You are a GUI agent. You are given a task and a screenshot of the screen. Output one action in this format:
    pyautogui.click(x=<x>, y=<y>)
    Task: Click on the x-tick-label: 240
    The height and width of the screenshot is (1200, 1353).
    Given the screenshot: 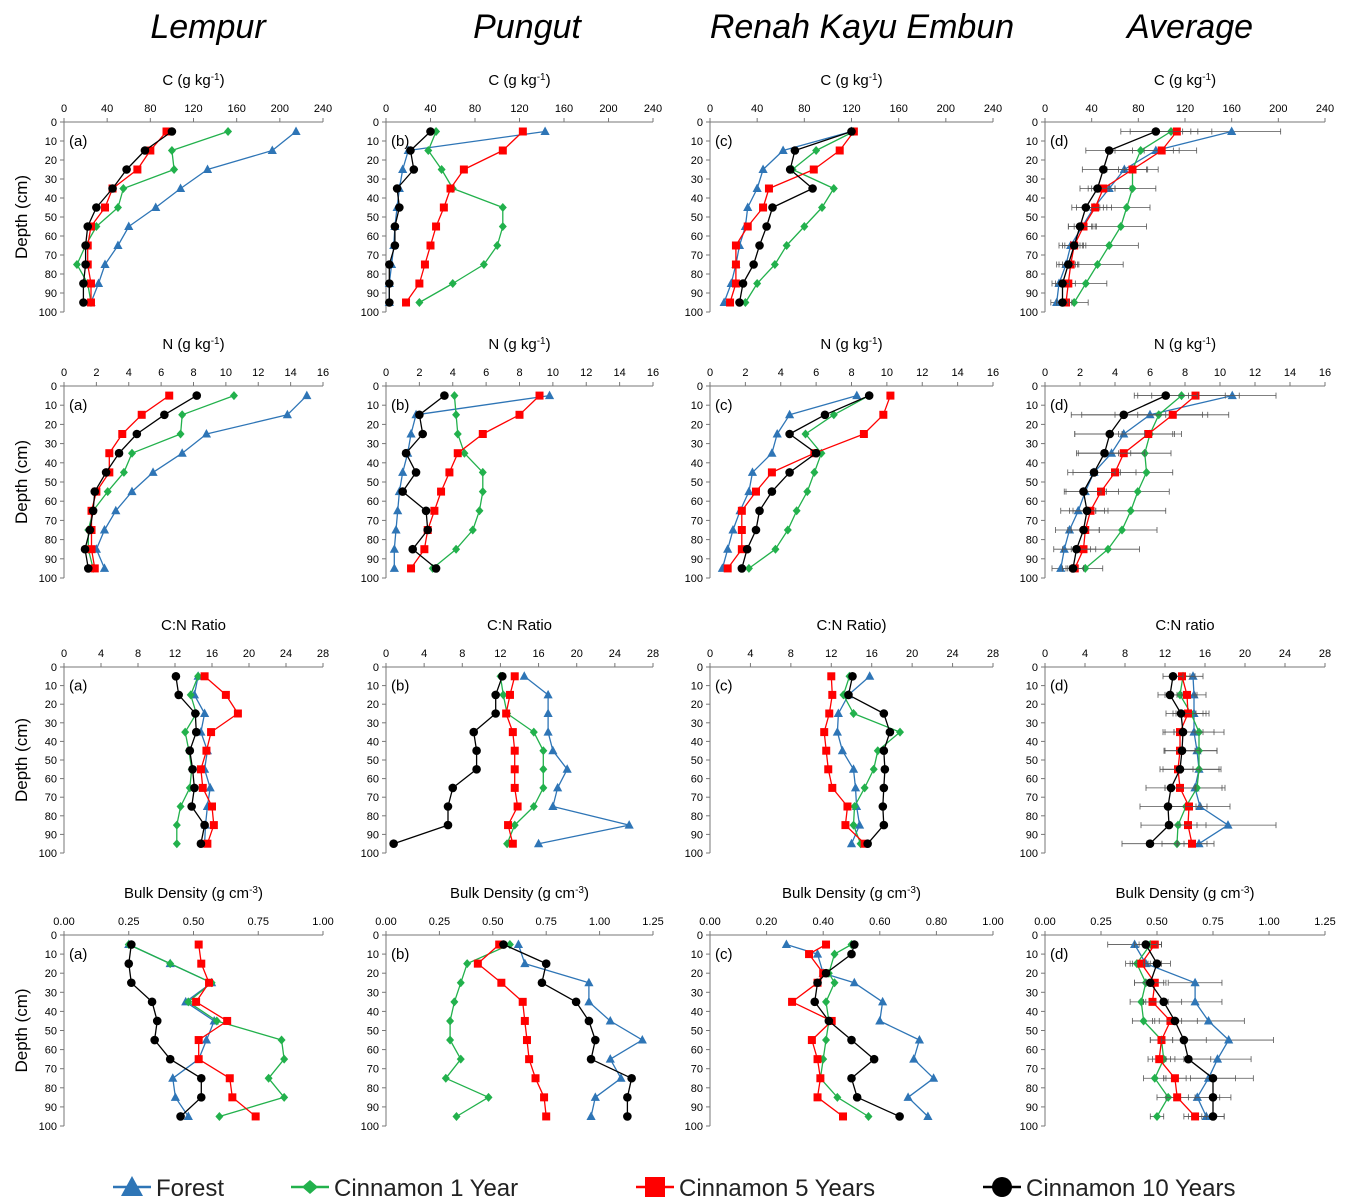 What is the action you would take?
    pyautogui.click(x=323, y=109)
    